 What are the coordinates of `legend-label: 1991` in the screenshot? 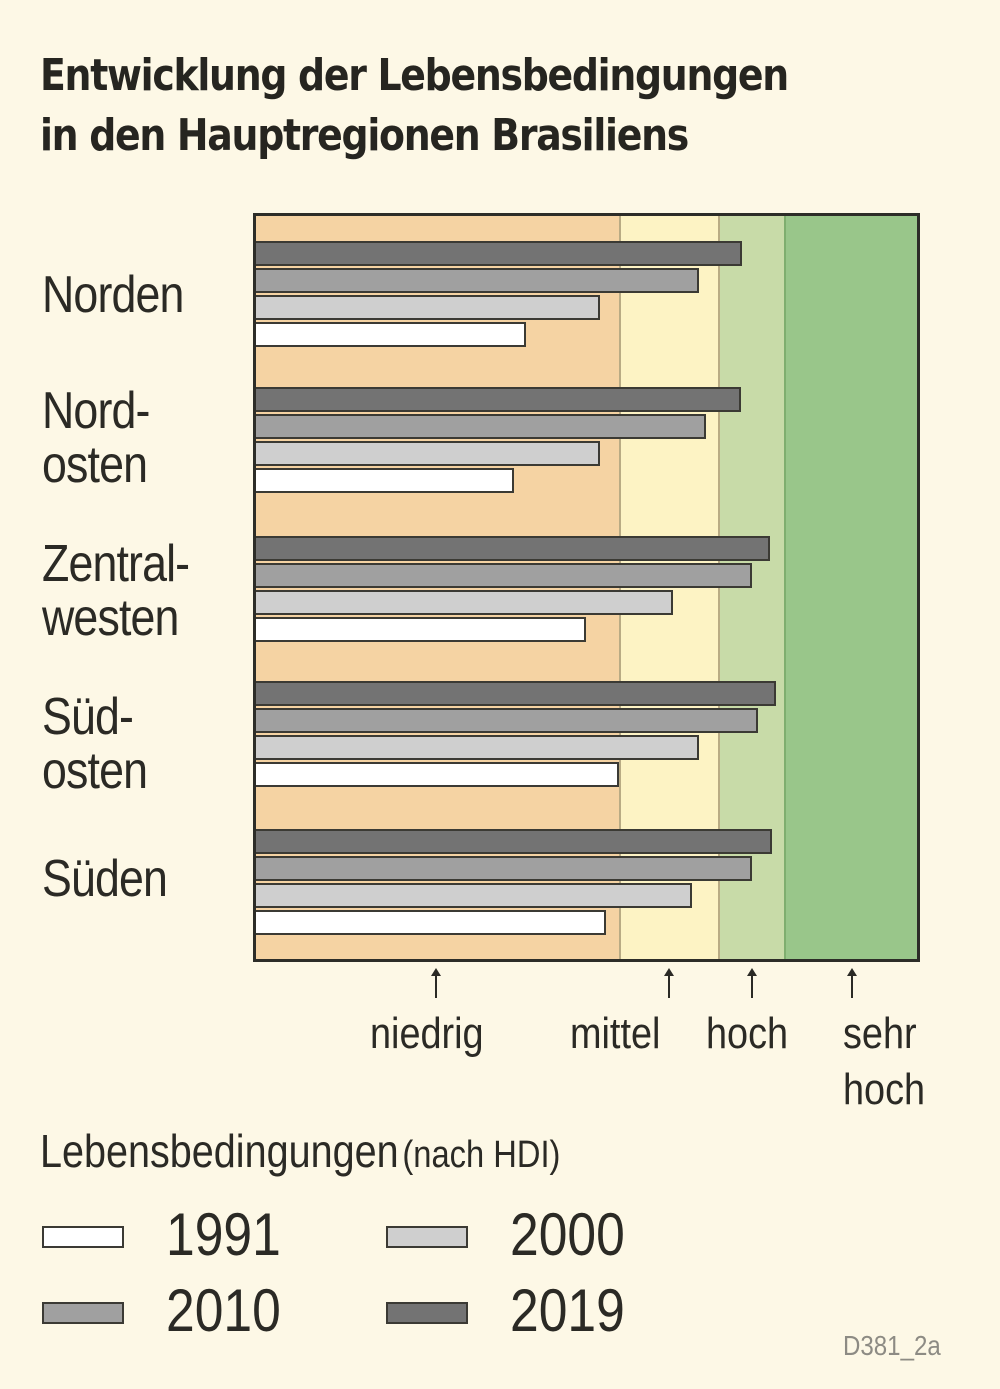 It's located at (223, 1234).